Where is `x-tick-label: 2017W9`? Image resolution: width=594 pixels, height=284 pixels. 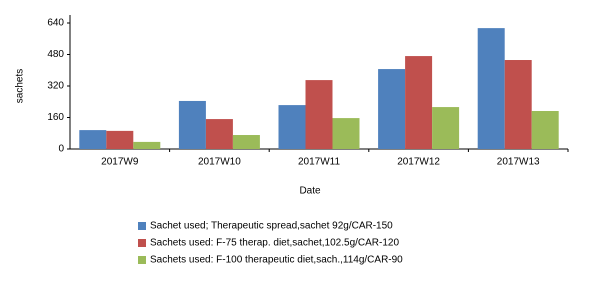 x-tick-label: 2017W9 is located at coordinates (120, 162).